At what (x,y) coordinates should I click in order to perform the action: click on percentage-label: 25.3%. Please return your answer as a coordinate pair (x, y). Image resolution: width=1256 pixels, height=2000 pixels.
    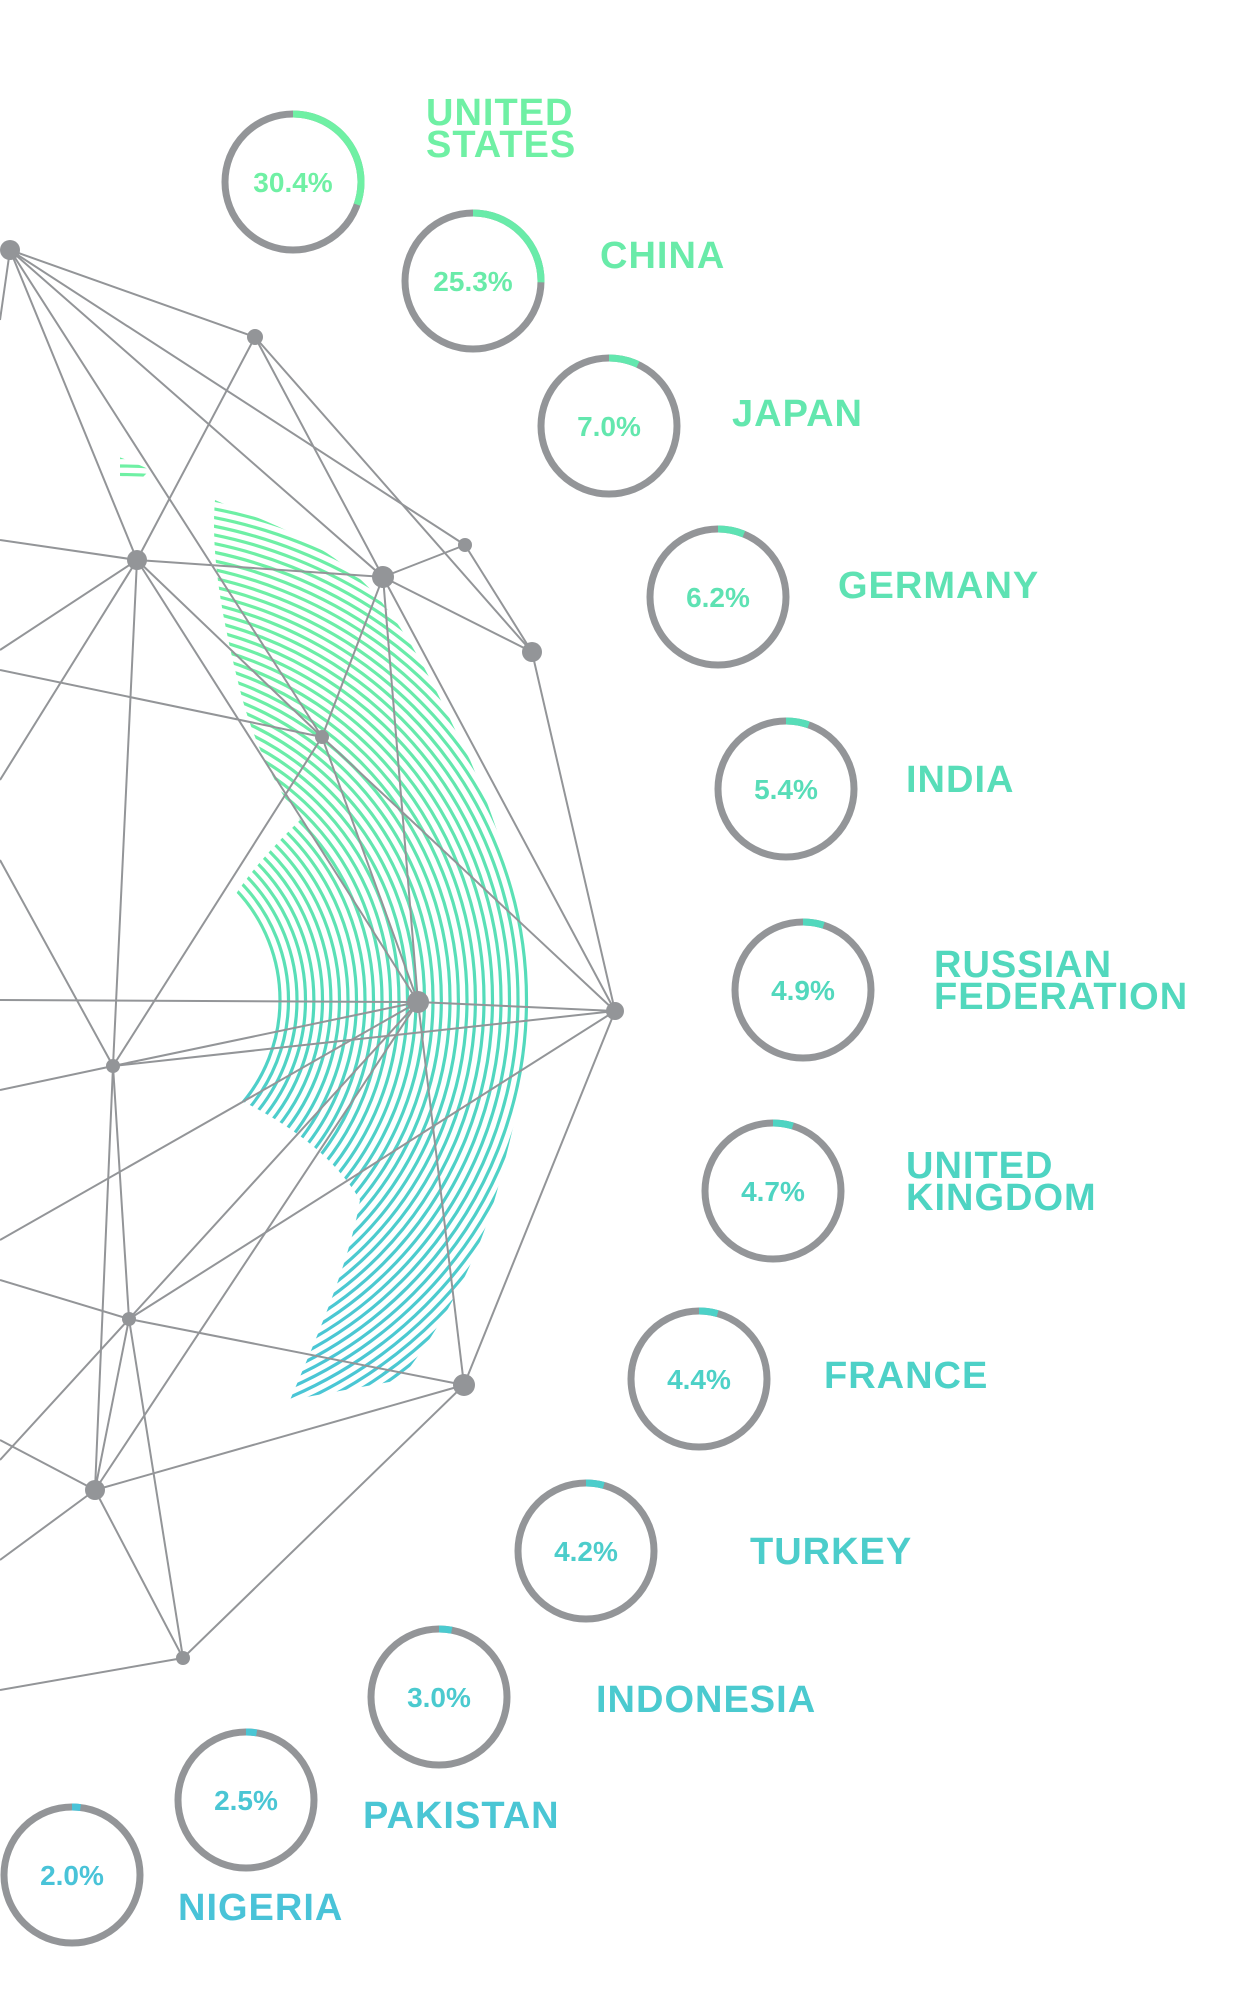
    Looking at the image, I should click on (472, 281).